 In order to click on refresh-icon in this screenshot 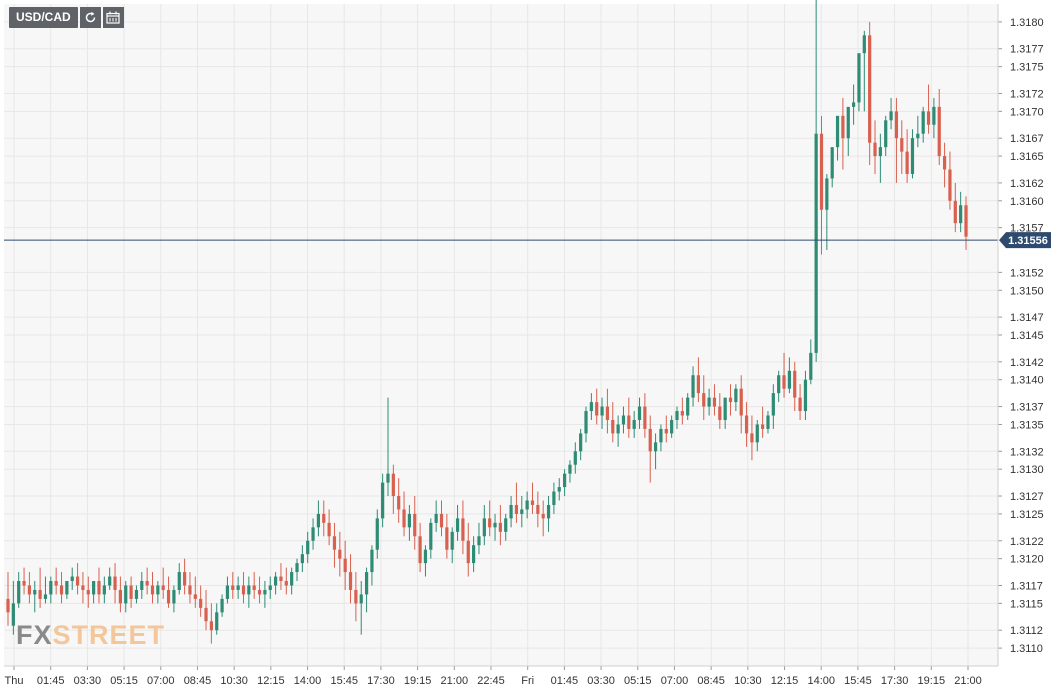, I will do `click(90, 17)`.